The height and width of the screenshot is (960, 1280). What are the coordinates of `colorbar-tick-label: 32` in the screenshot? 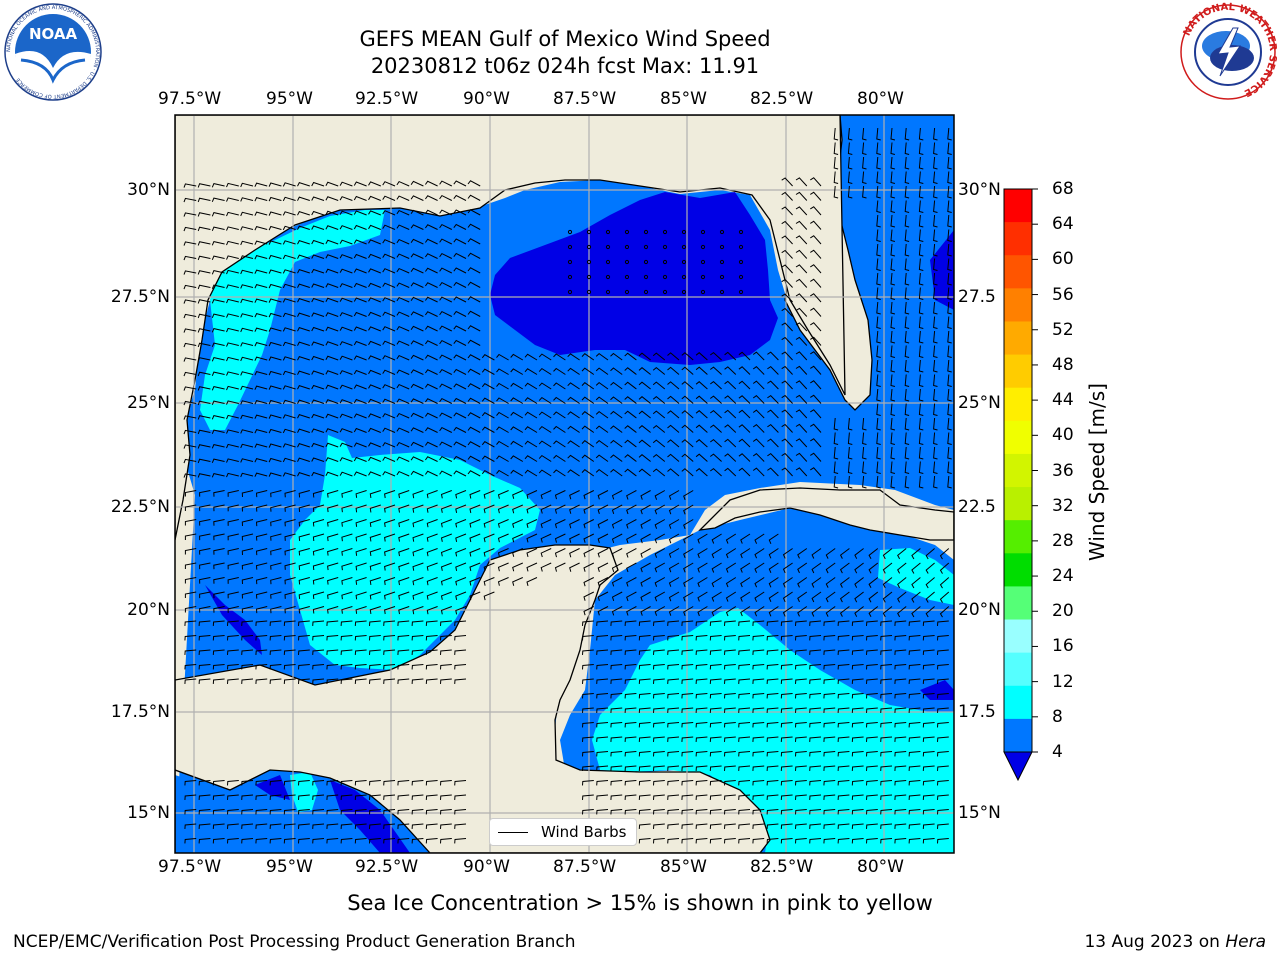 It's located at (1063, 505).